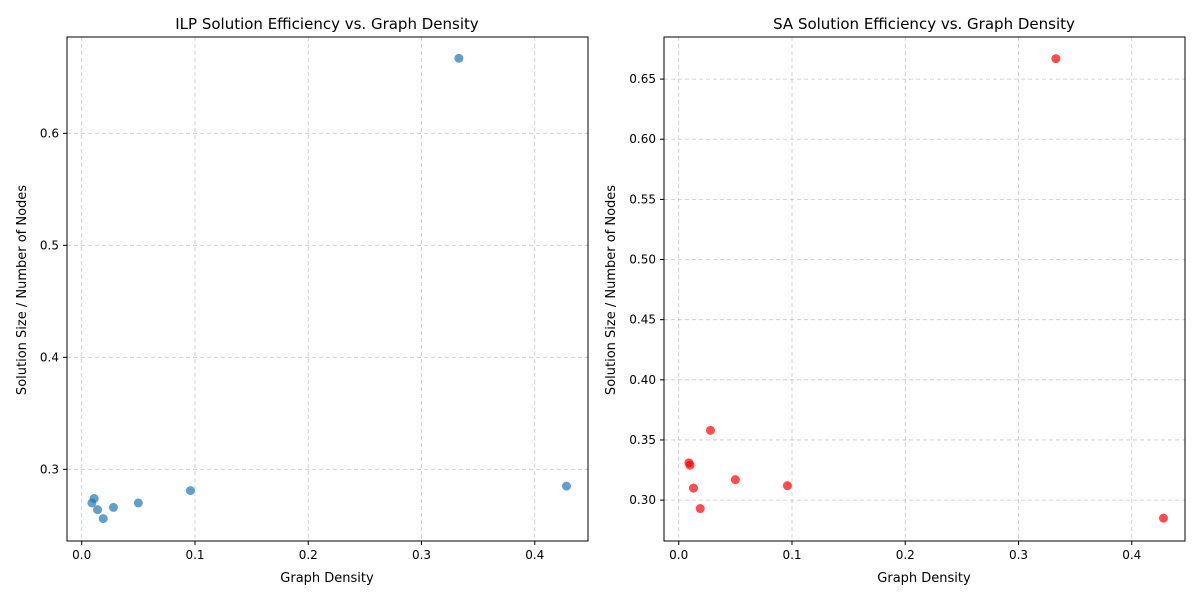 The width and height of the screenshot is (1200, 600). I want to click on y-tick-label: 0.50, so click(642, 260).